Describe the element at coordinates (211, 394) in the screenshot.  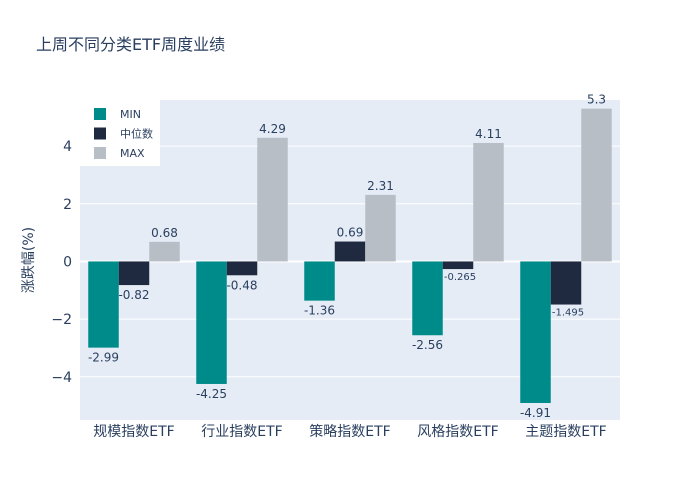
I see `data-label: -4.25` at that location.